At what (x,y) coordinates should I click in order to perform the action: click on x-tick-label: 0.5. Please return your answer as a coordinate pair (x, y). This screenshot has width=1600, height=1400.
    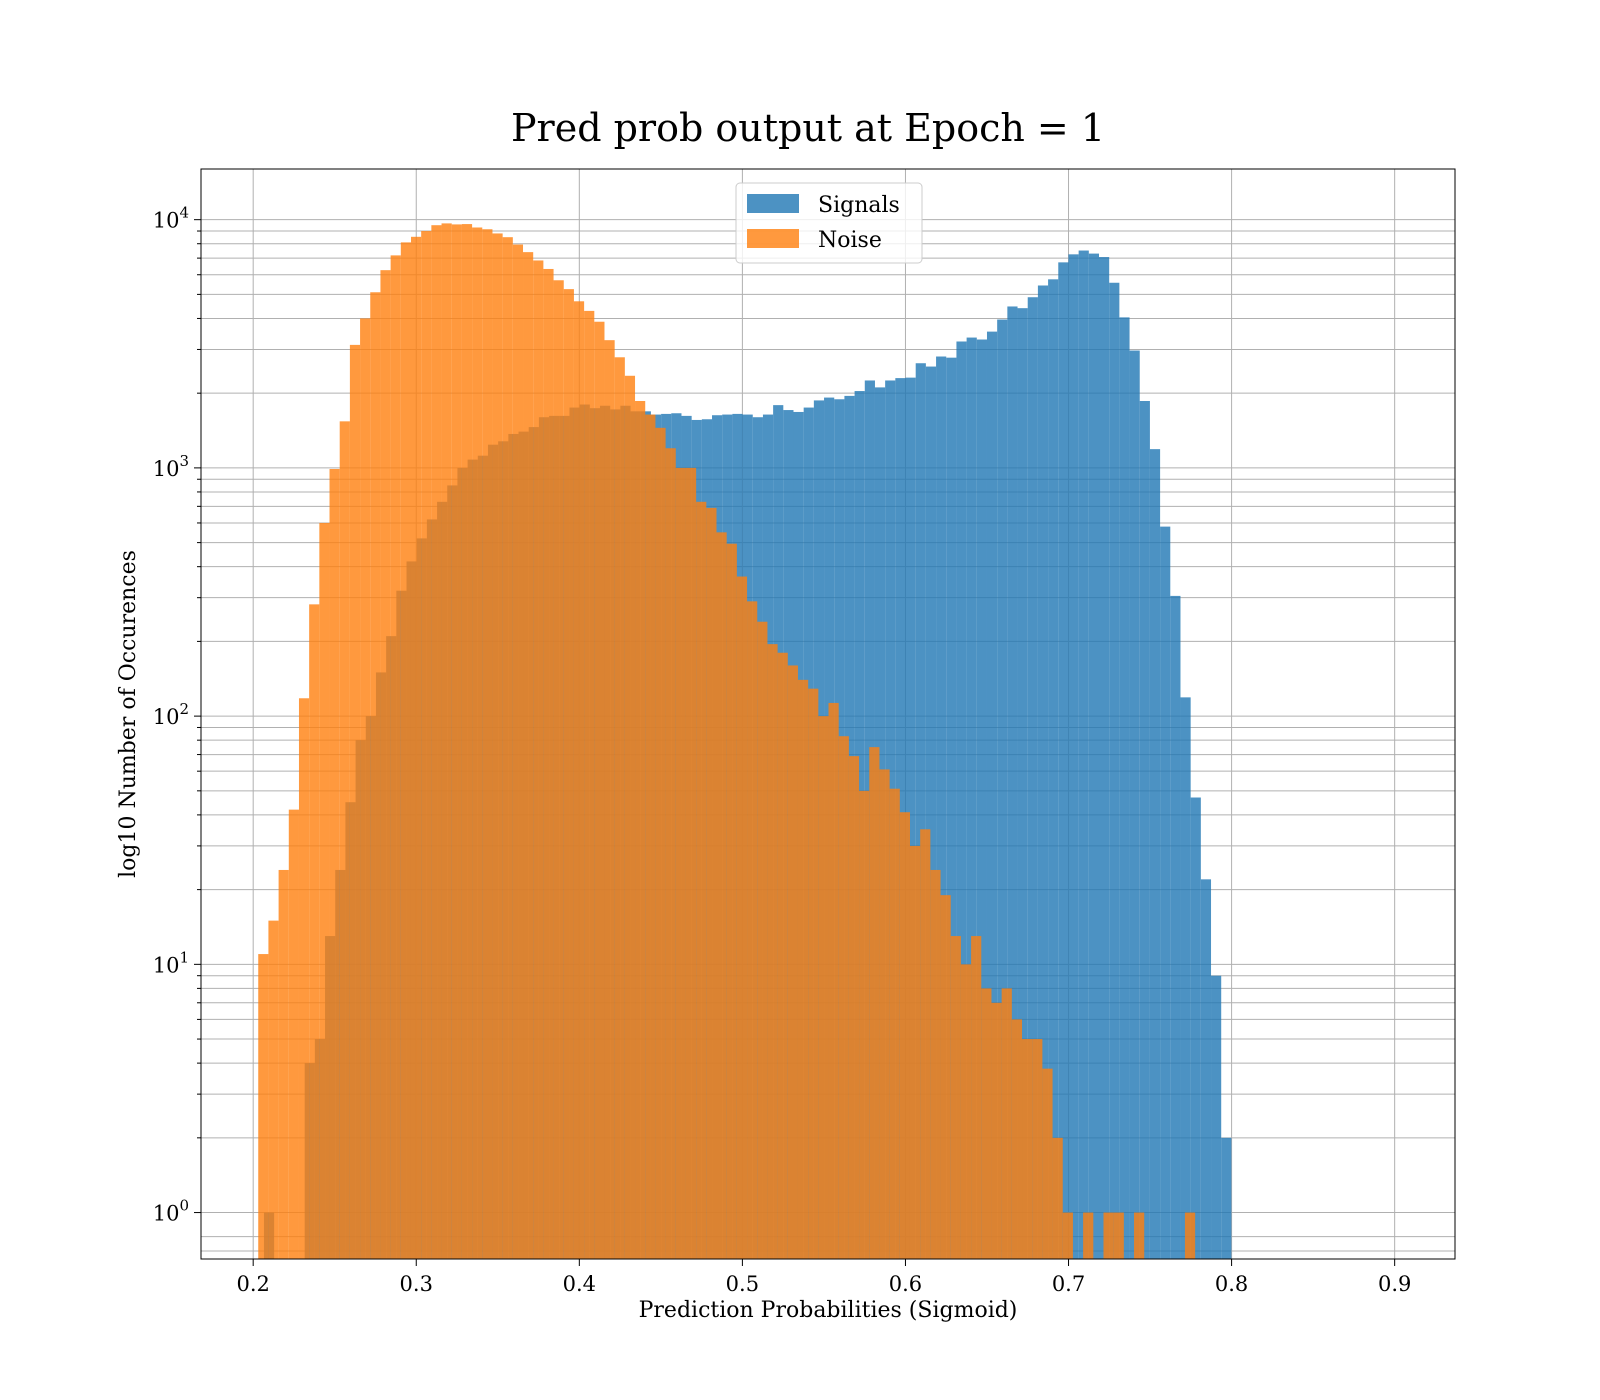
    Looking at the image, I should click on (742, 1284).